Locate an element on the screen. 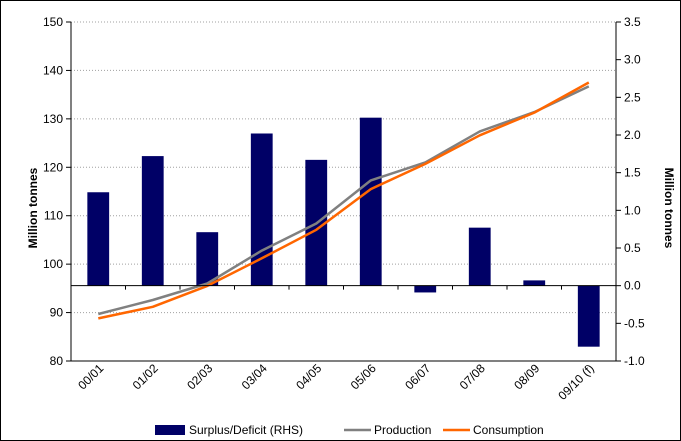  y-left-tick-label-0: 80 is located at coordinates (57, 361).